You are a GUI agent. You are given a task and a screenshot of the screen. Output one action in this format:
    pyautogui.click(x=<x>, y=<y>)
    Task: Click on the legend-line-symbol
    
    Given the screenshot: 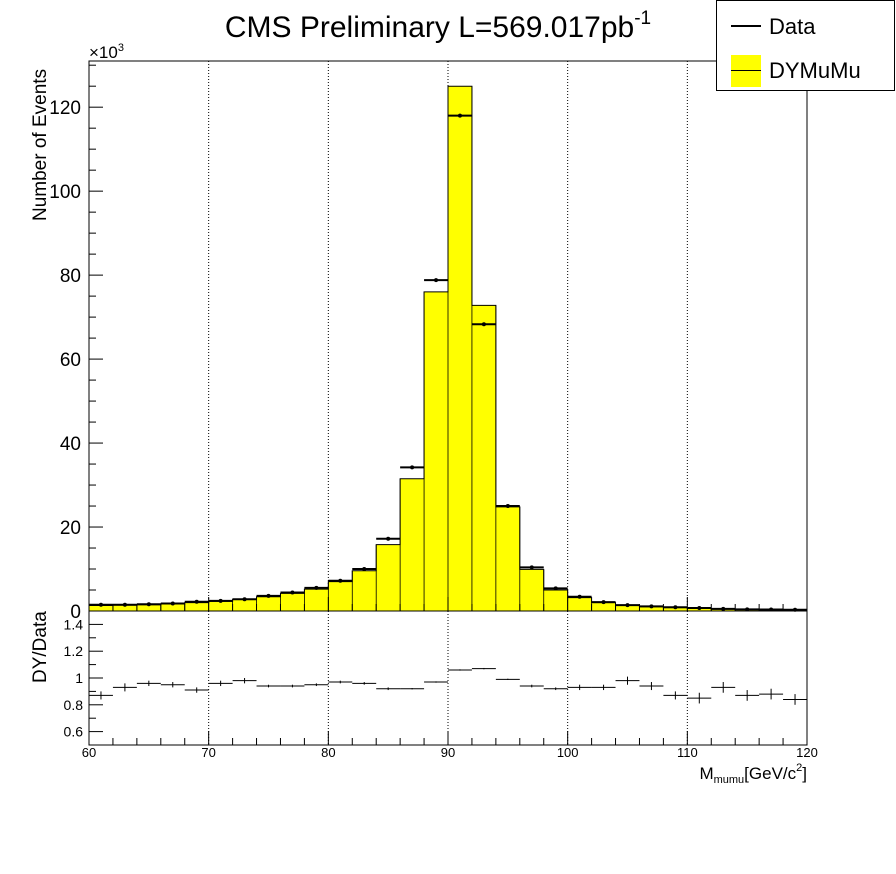 What is the action you would take?
    pyautogui.click(x=746, y=26)
    